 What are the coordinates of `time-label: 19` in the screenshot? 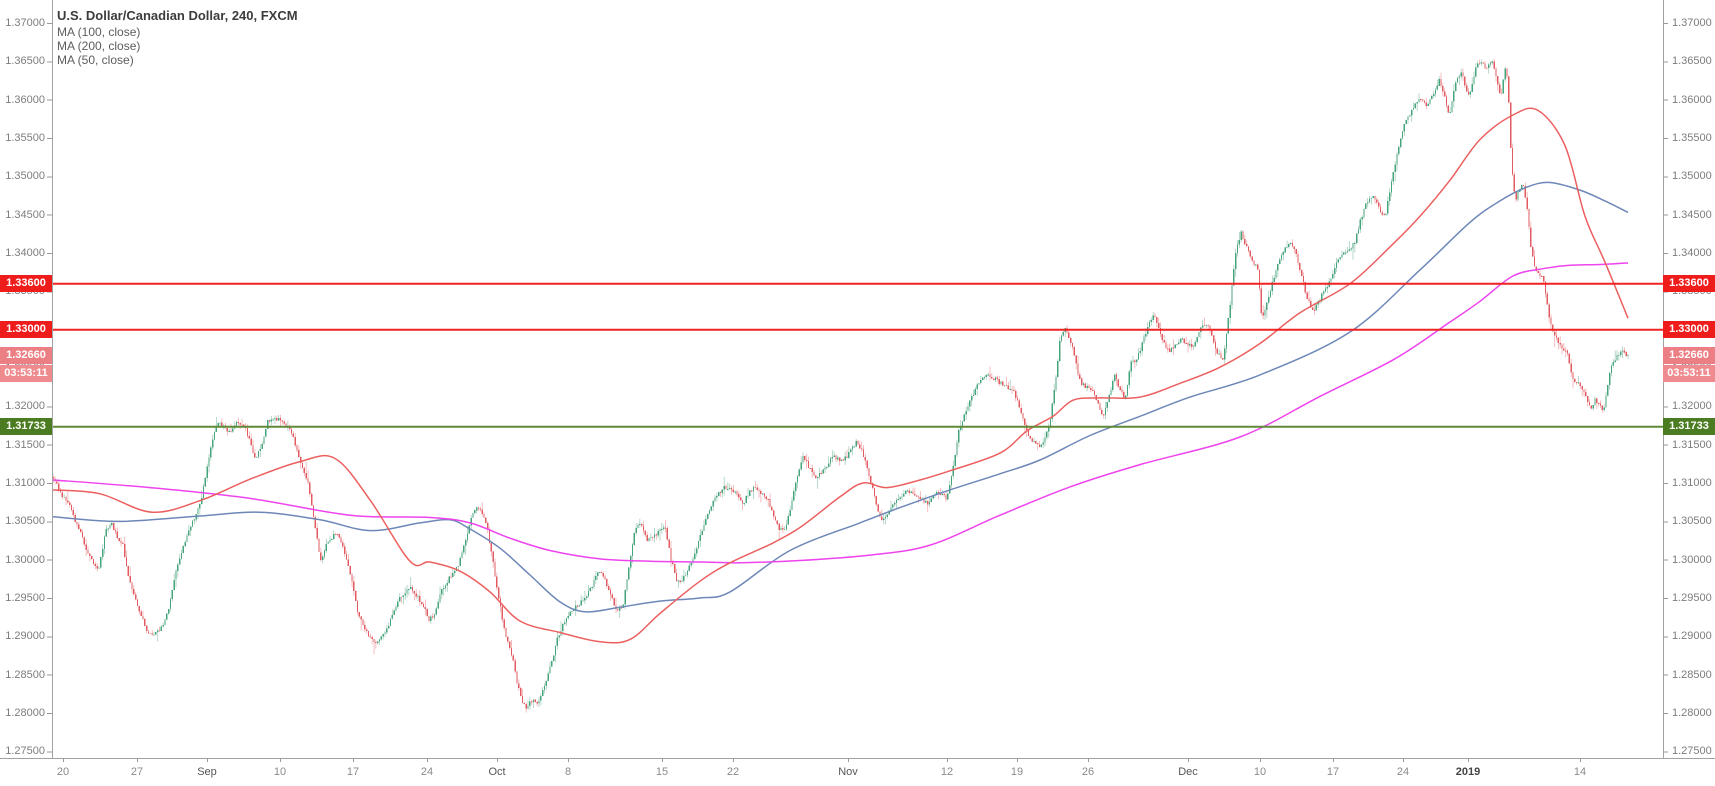 It's located at (1017, 772).